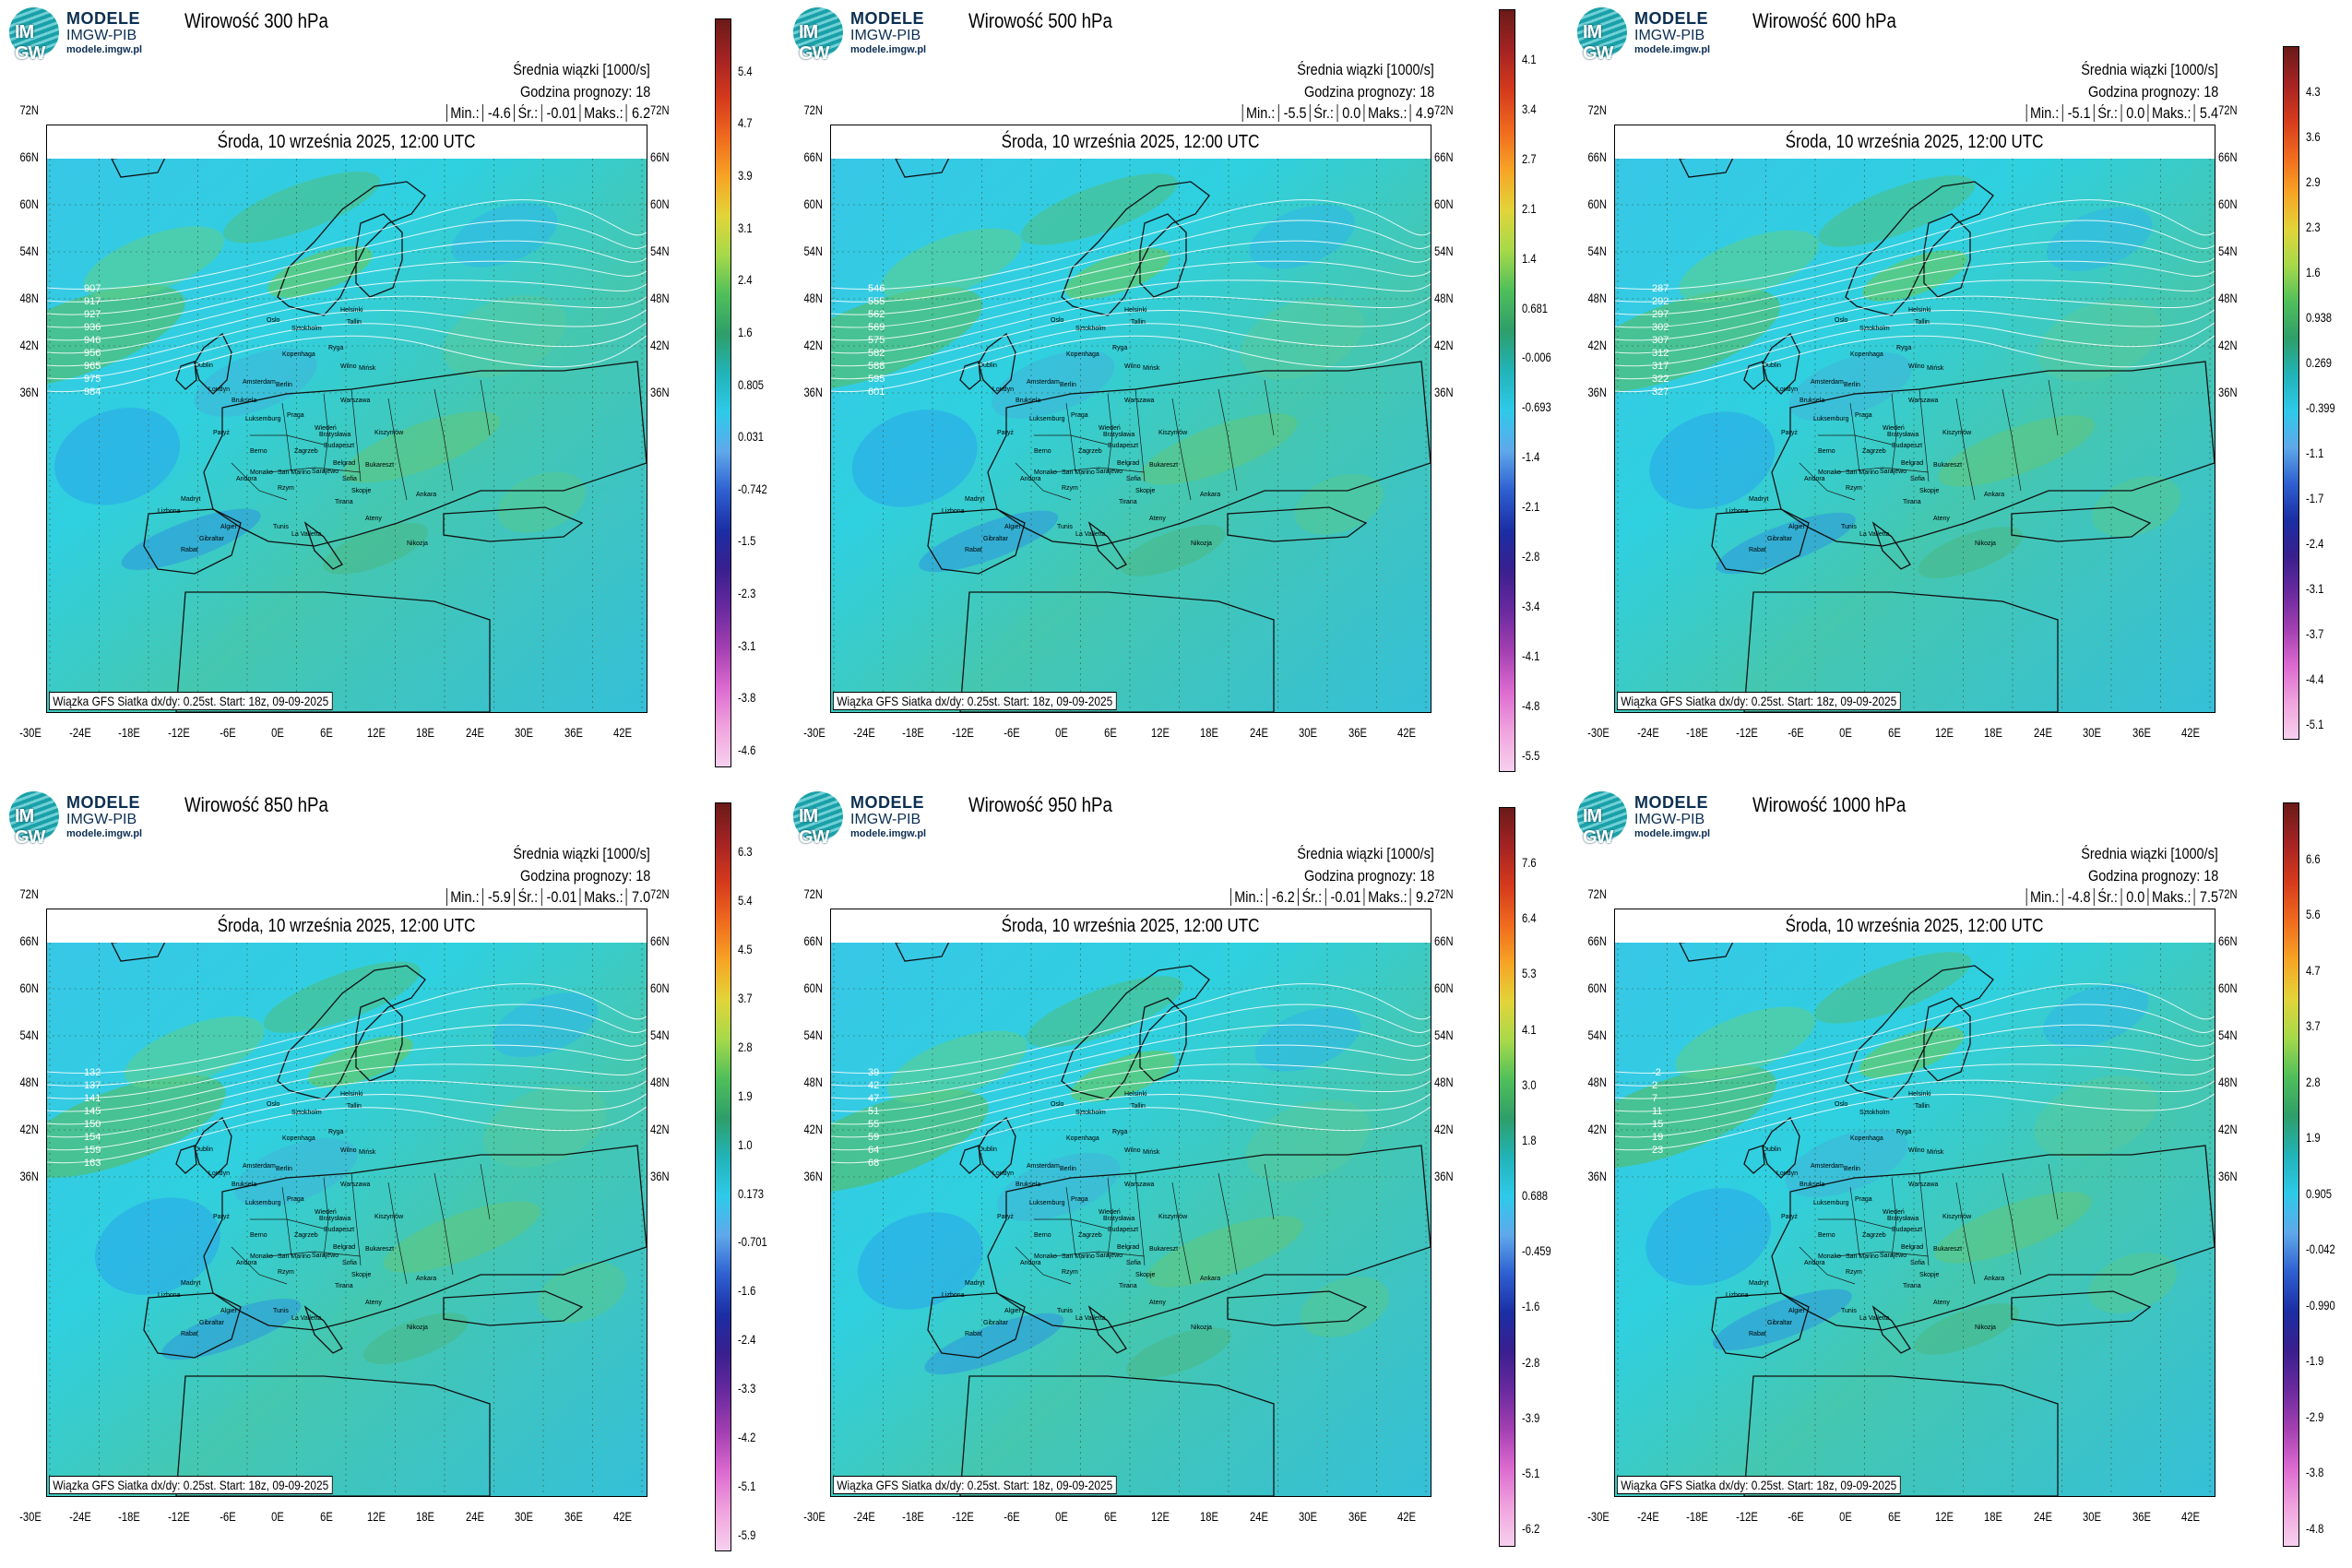  What do you see at coordinates (2315, 498) in the screenshot?
I see `colorbar-tick-label: -1.7` at bounding box center [2315, 498].